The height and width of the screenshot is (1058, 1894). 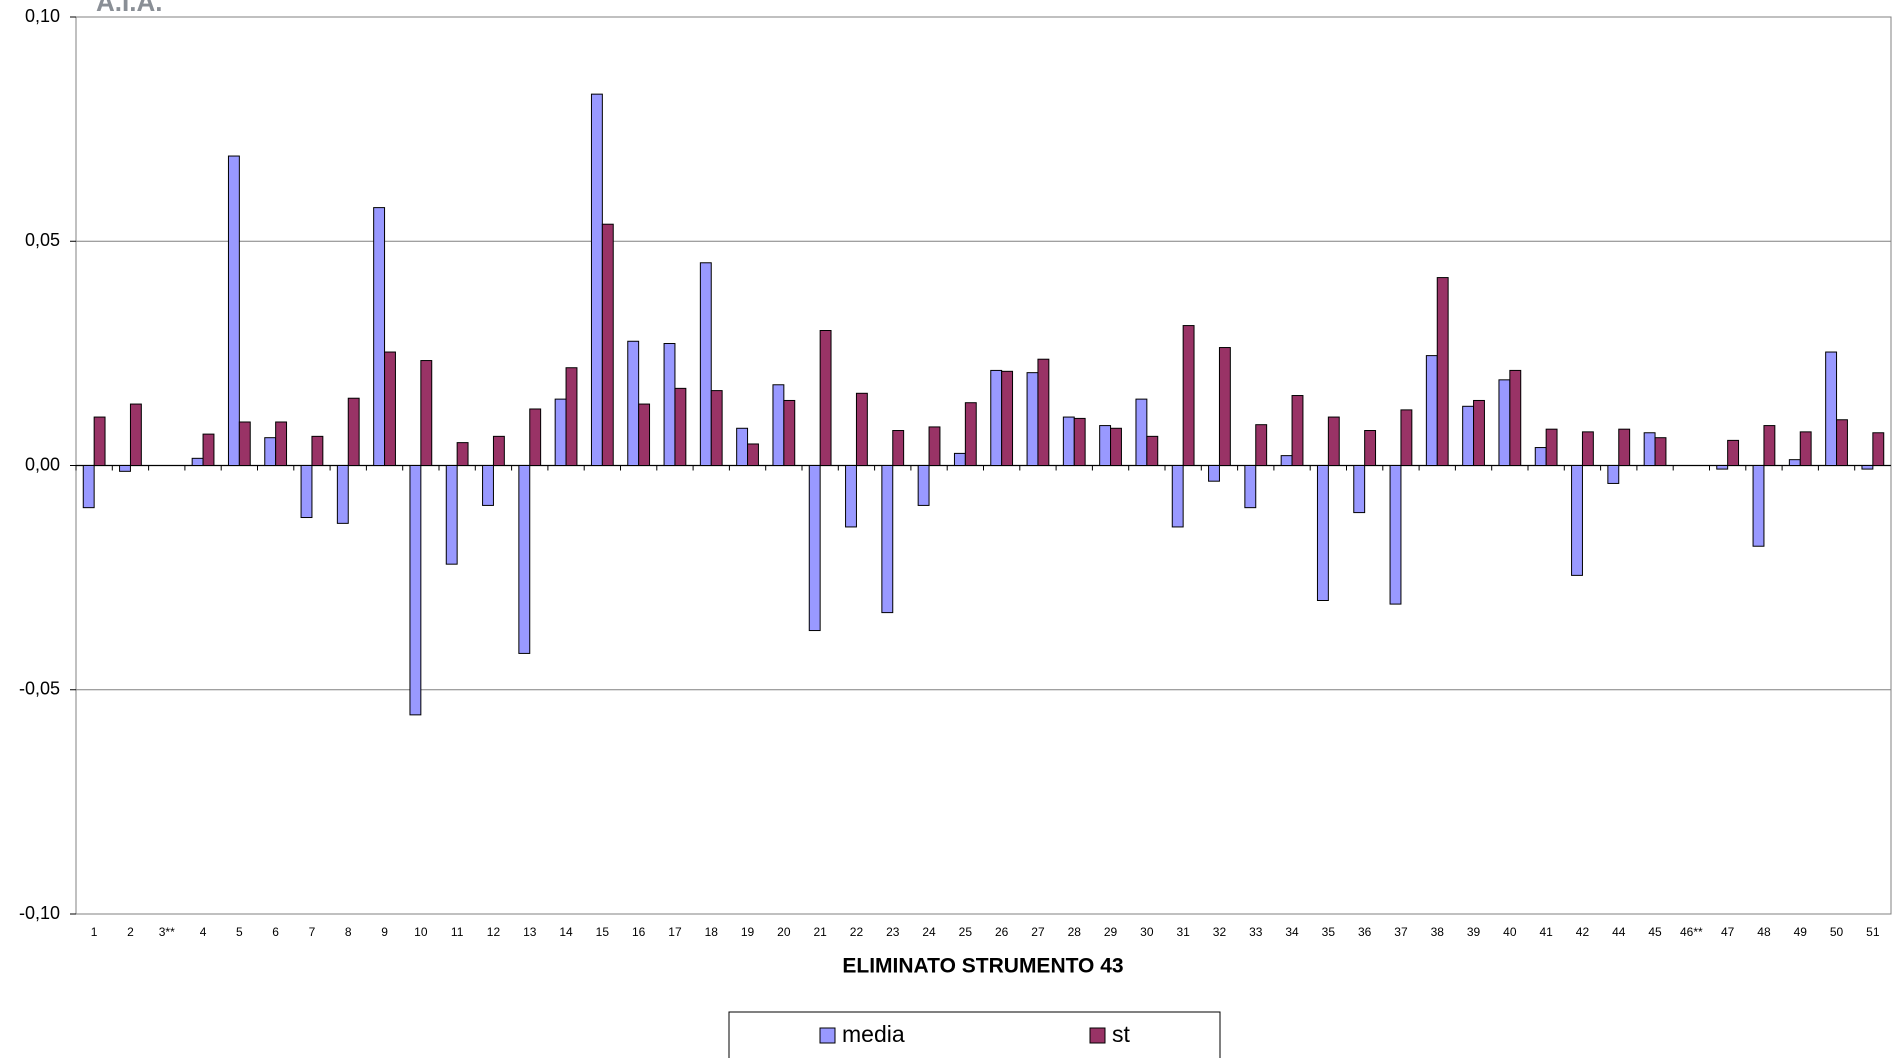 What do you see at coordinates (966, 932) in the screenshot?
I see `x-tick-label: 25` at bounding box center [966, 932].